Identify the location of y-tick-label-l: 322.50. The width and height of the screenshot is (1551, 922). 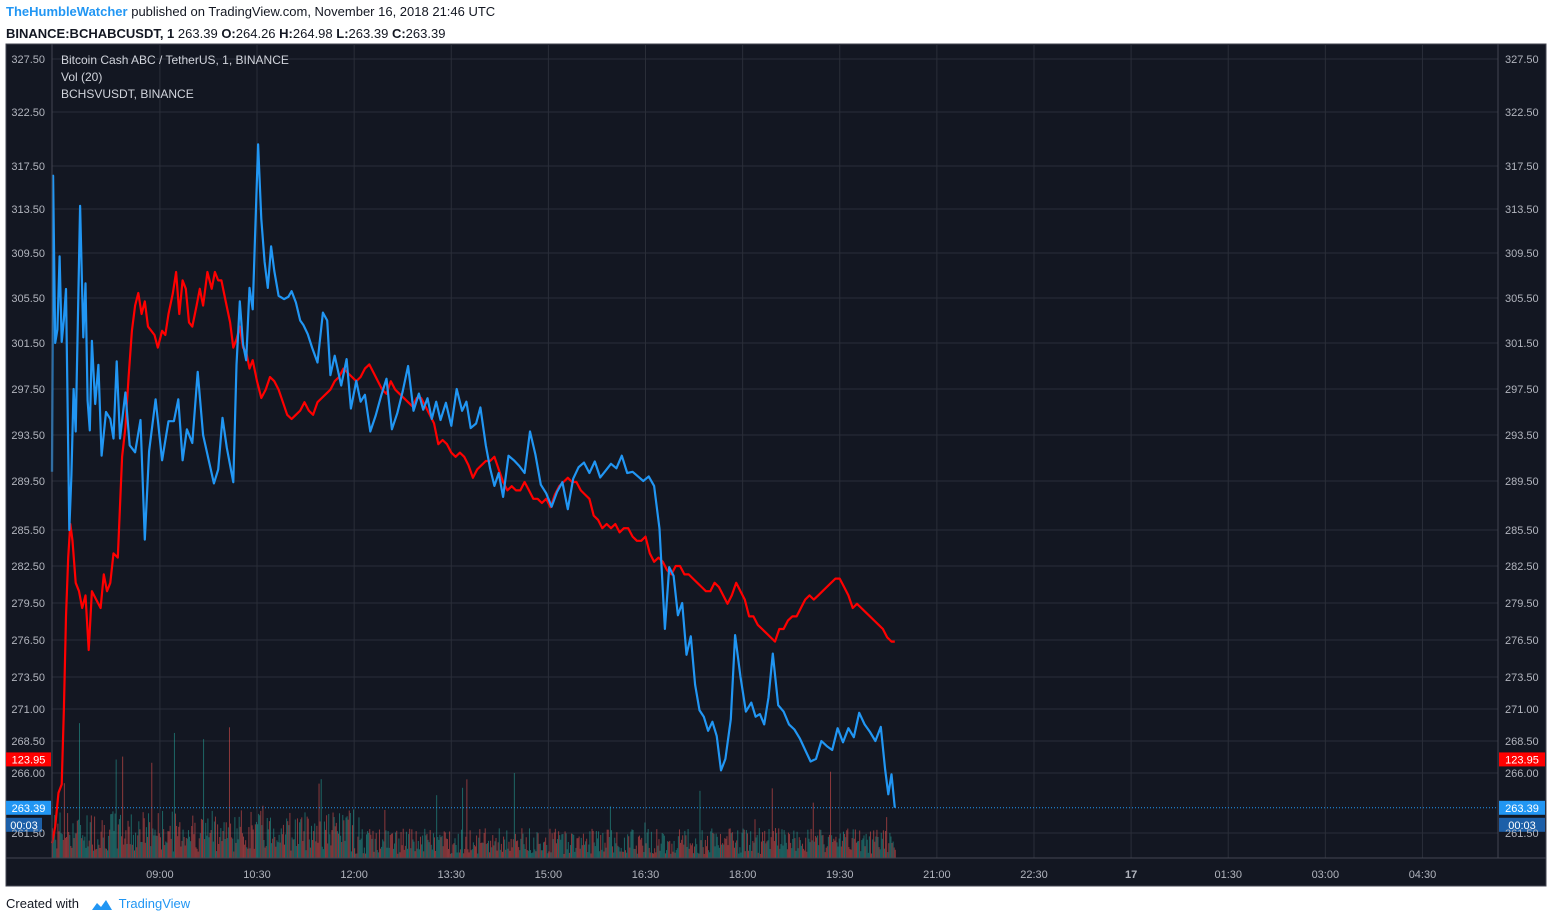
(28, 113).